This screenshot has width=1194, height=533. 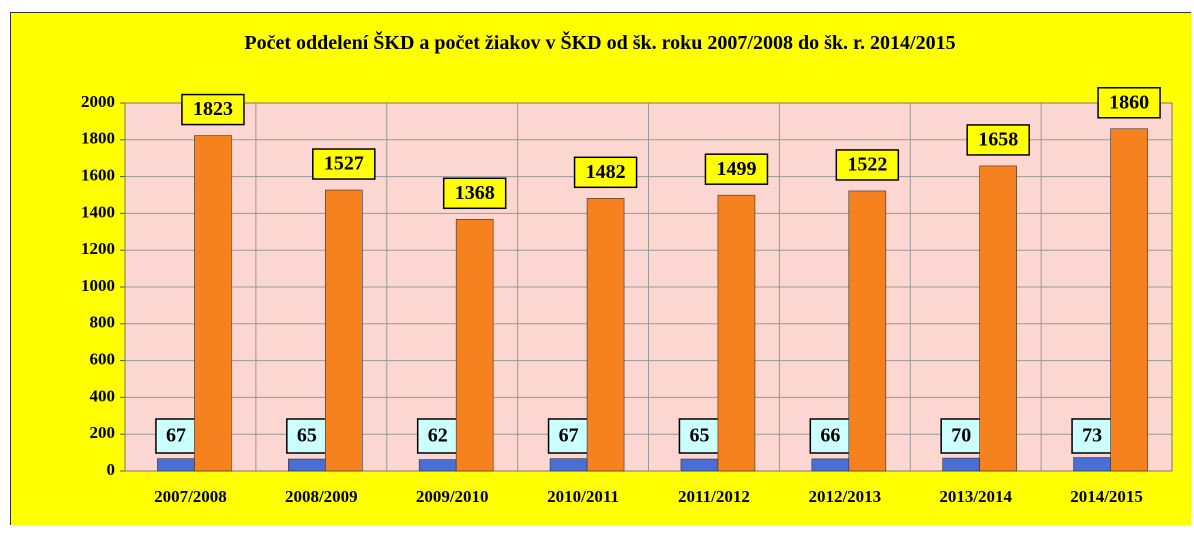 I want to click on x-tick-label: 2011/2012, so click(x=714, y=496).